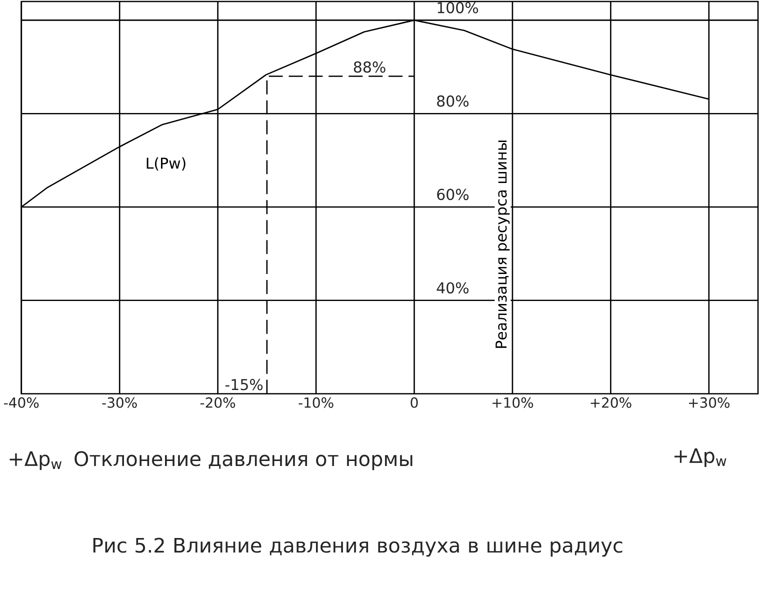 This screenshot has height=600, width=764. I want to click on annotation: 88%, so click(370, 67).